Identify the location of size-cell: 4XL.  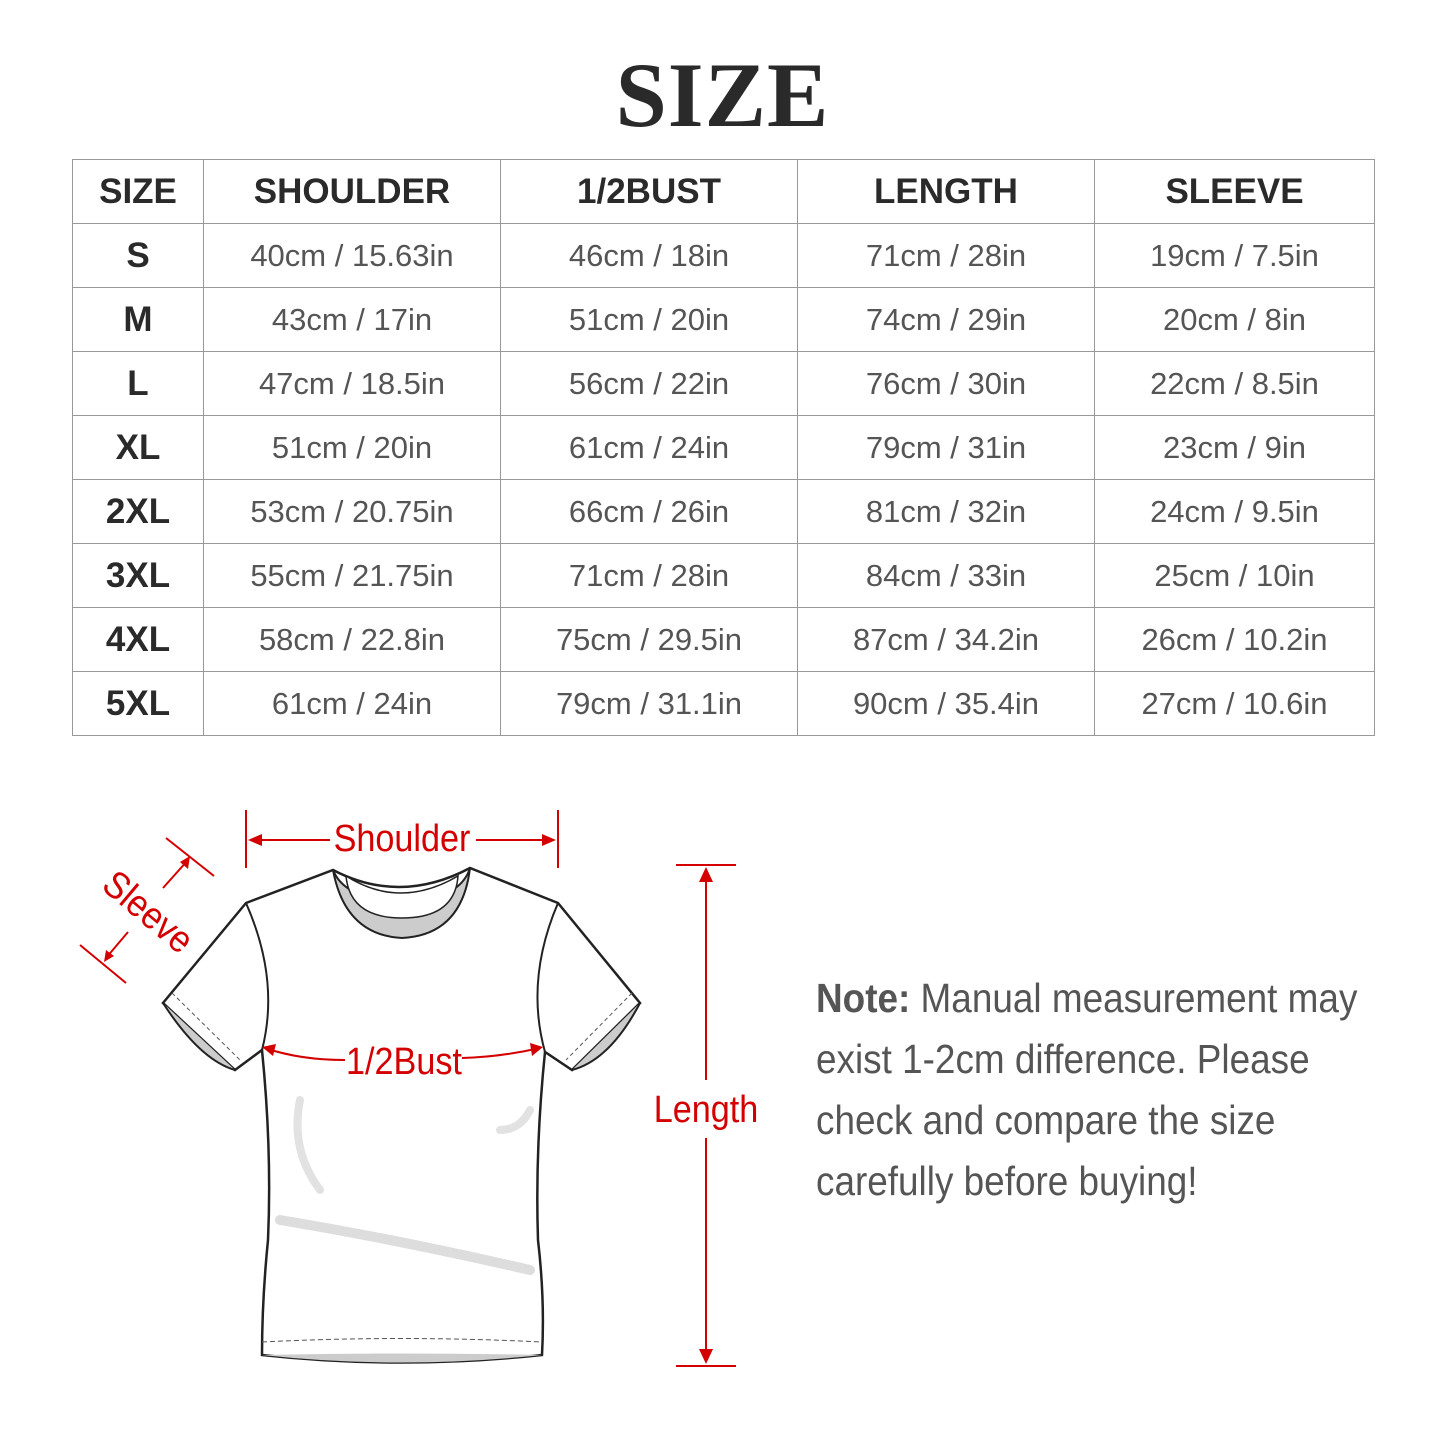
(138, 639).